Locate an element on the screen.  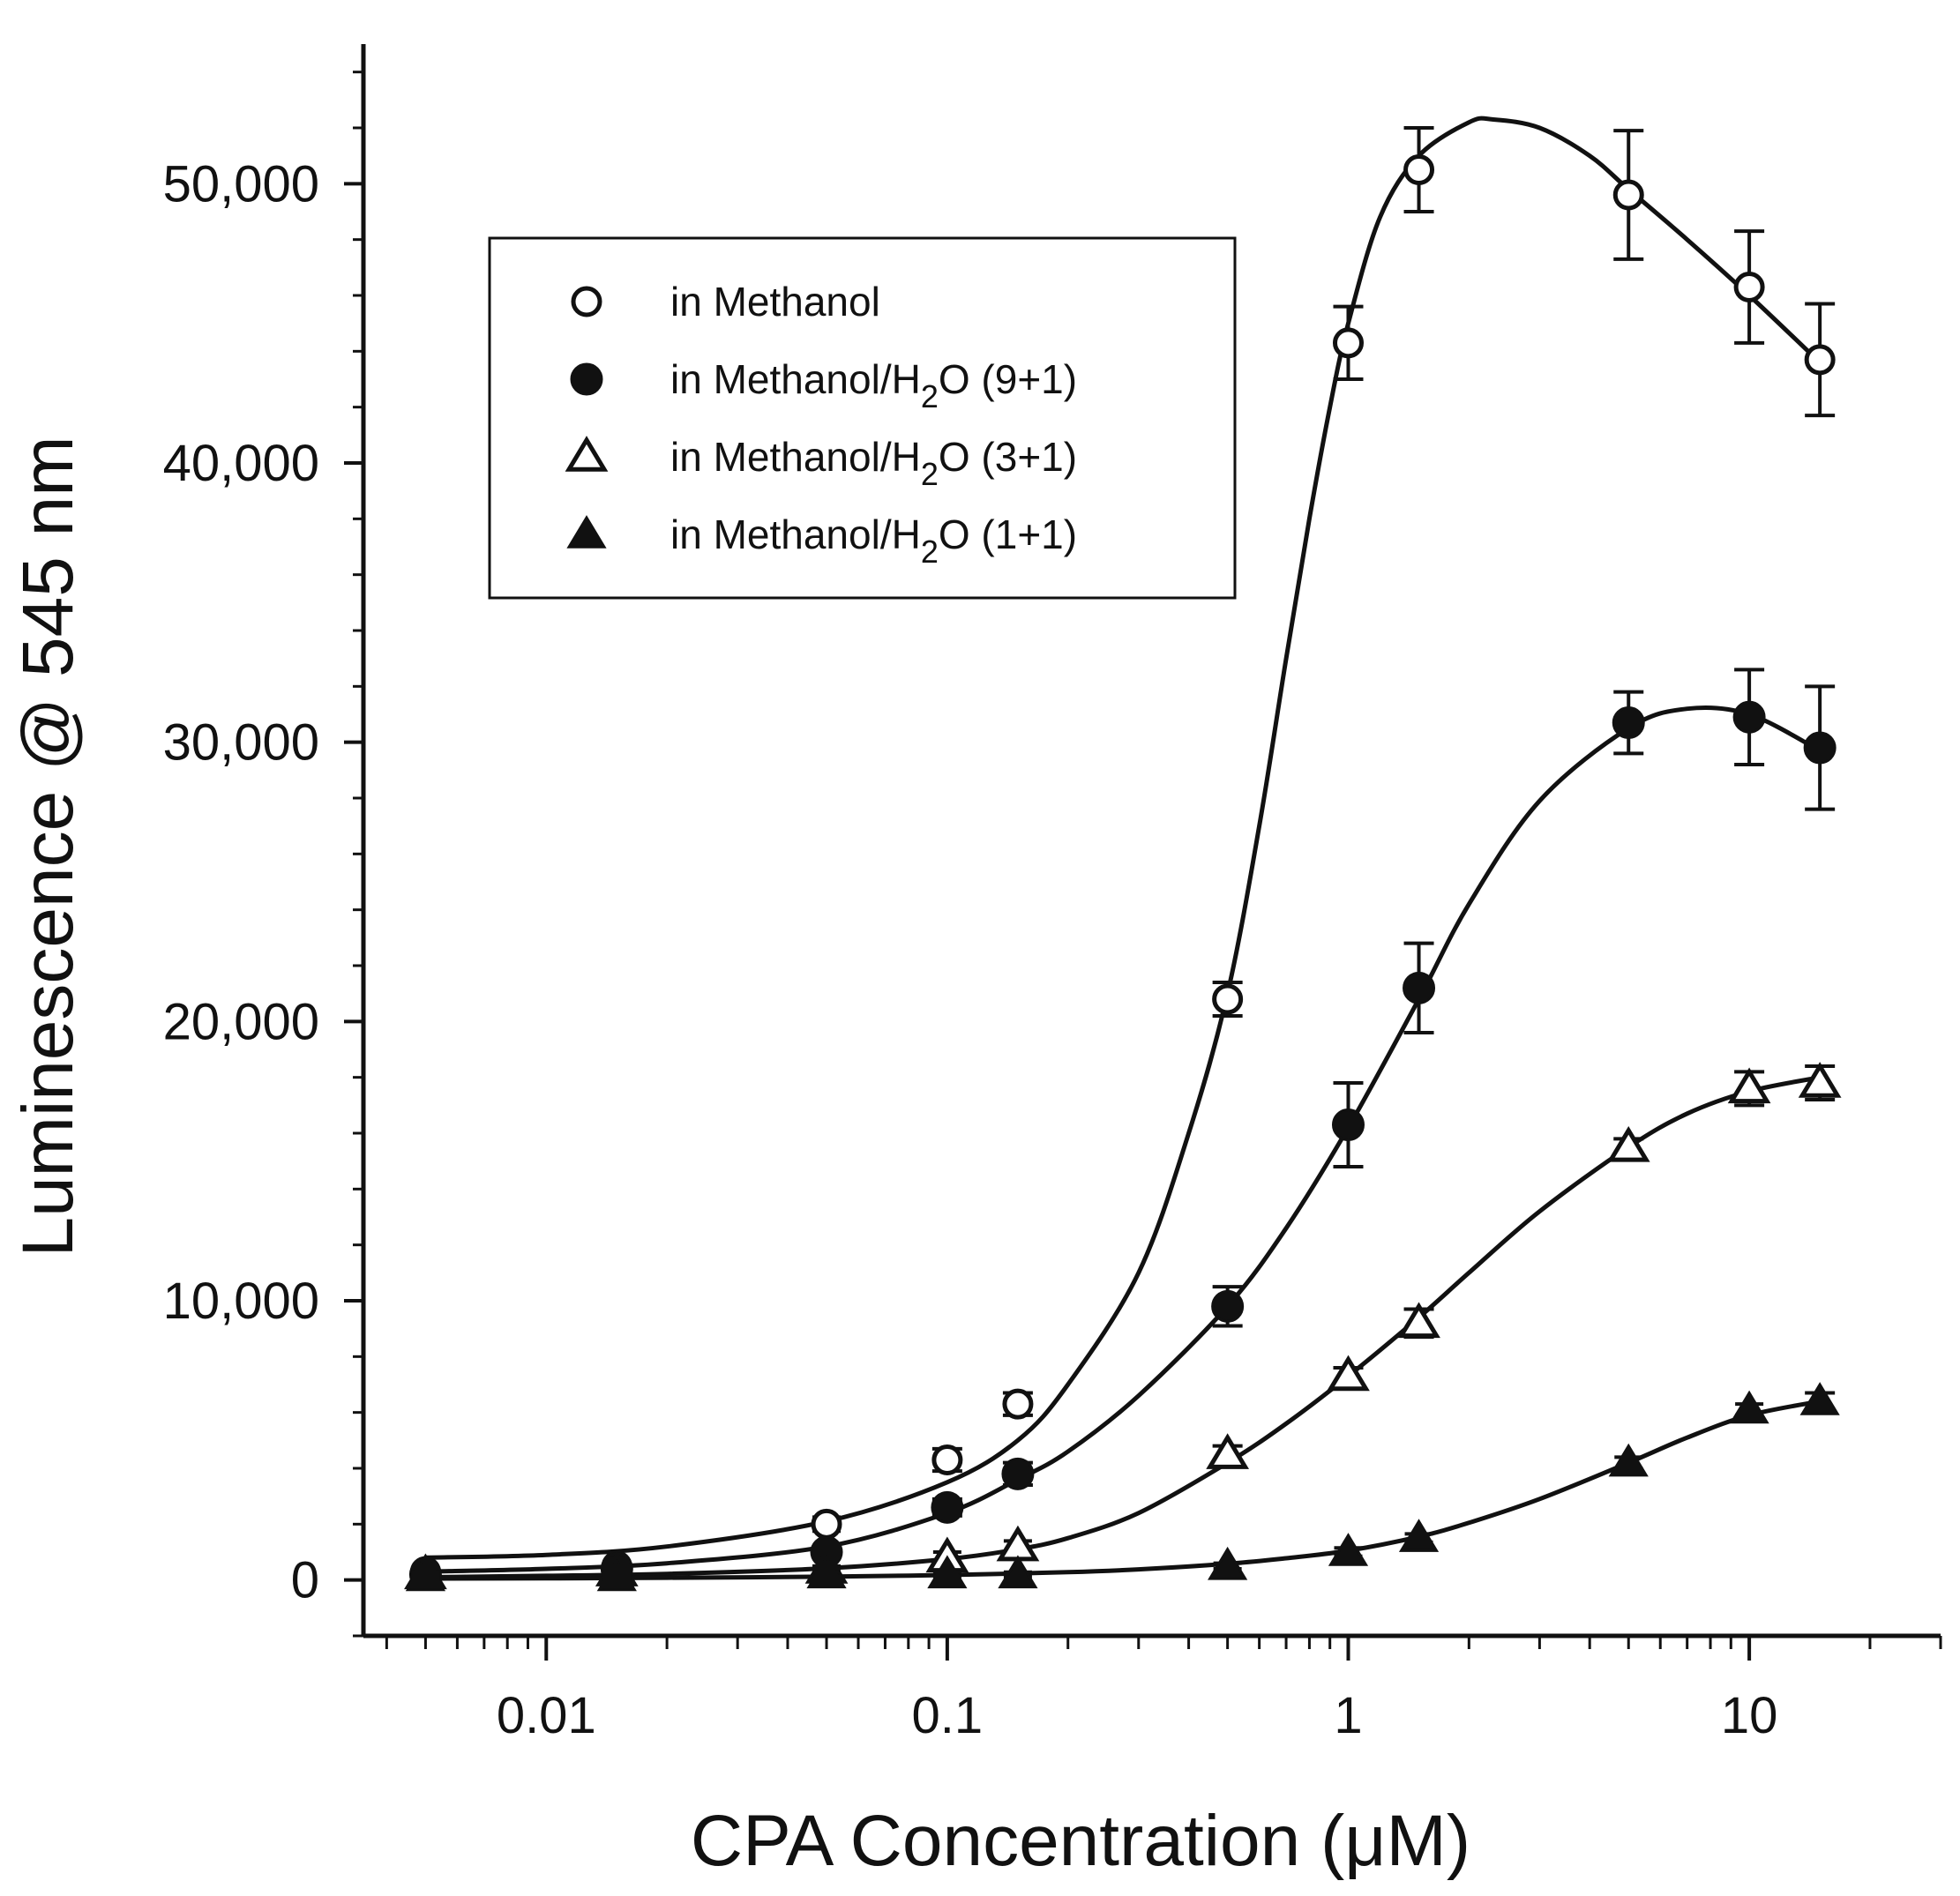
fit-curve-group is located at coordinates (1123, 1490).